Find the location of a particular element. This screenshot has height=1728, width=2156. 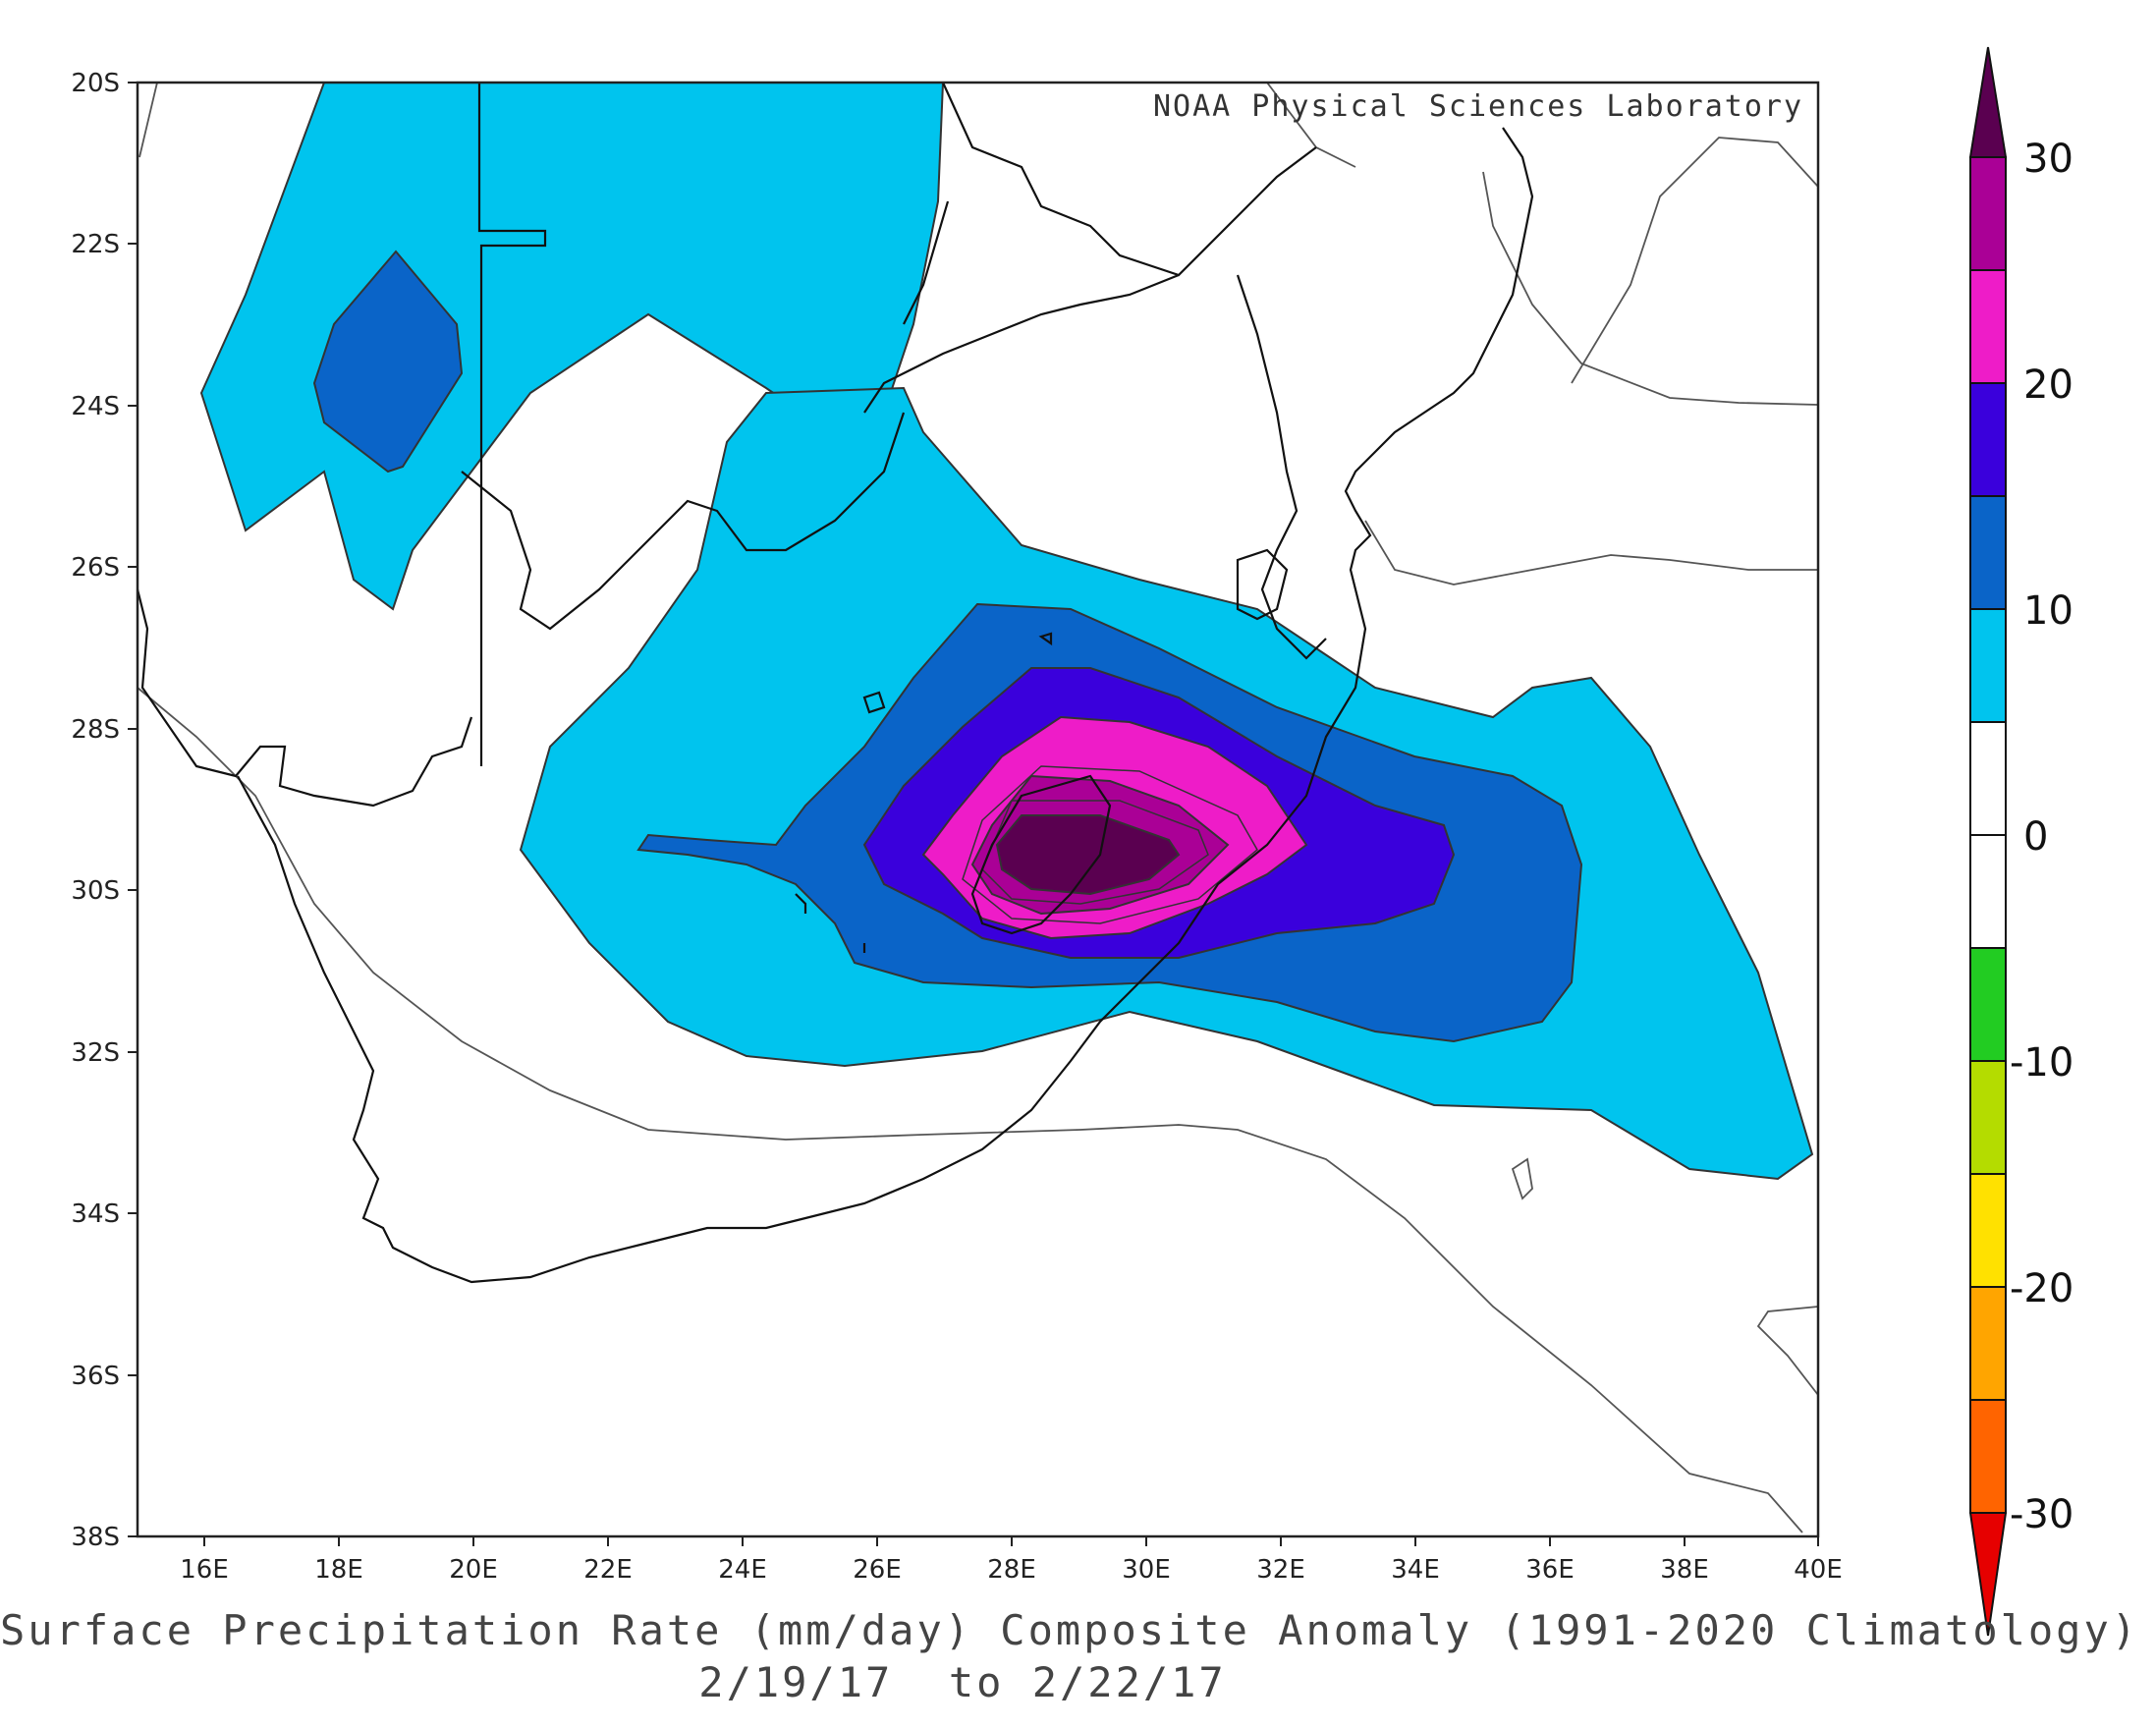

lon-label: 32E is located at coordinates (1280, 1570).